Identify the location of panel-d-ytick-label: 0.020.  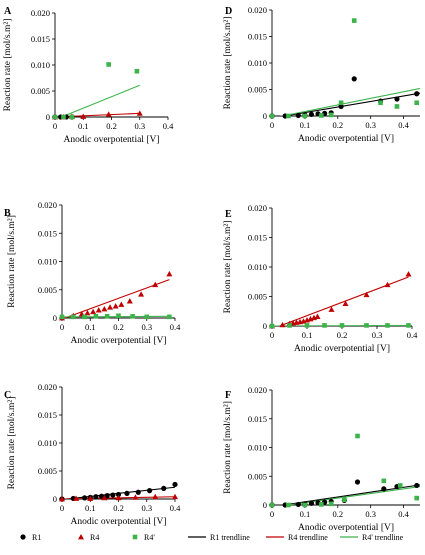
(257, 10).